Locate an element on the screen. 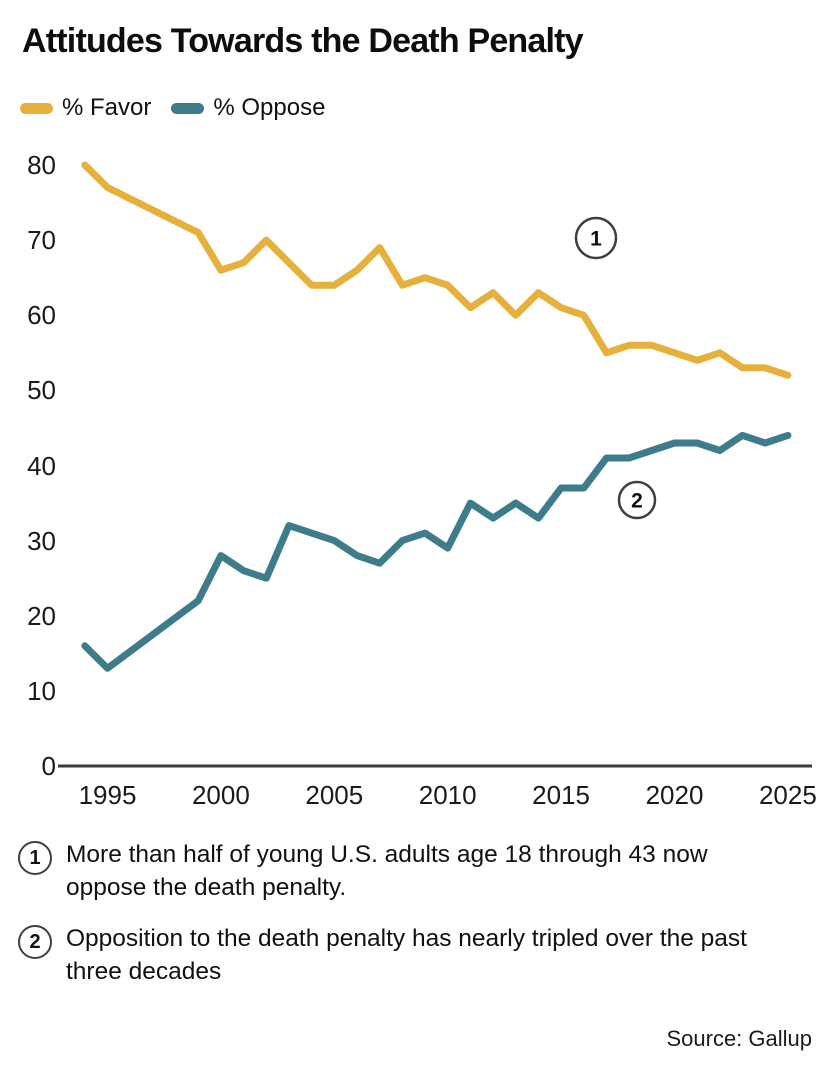 This screenshot has width=840, height=1074. annotation-number-1: 1 is located at coordinates (596, 239).